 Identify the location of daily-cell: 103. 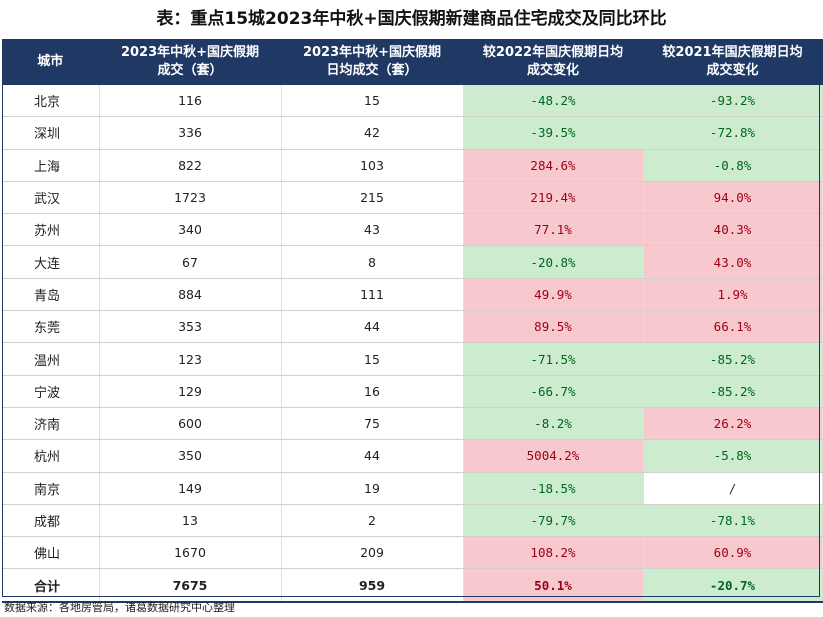
(372, 165).